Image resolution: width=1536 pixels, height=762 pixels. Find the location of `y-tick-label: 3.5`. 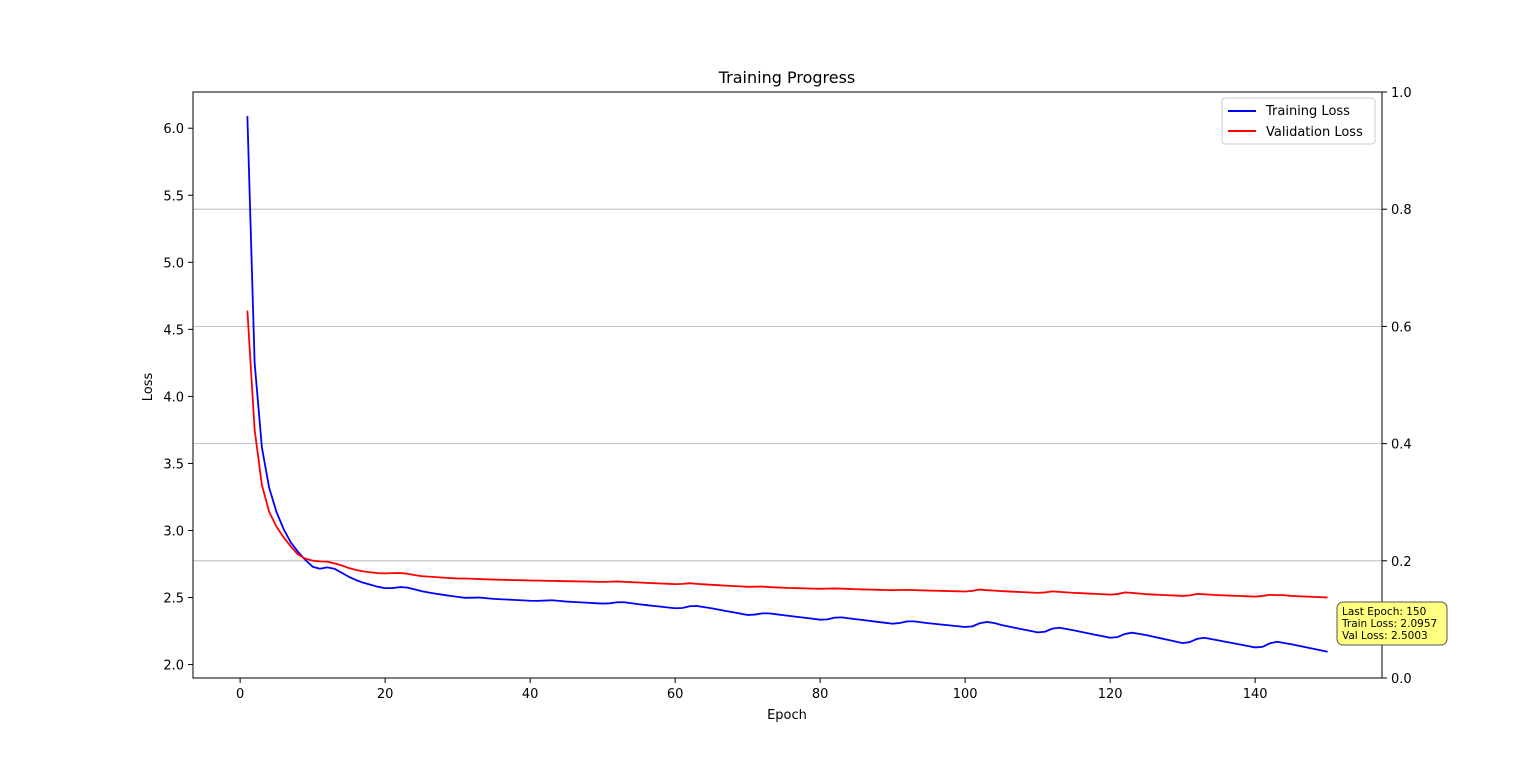

y-tick-label: 3.5 is located at coordinates (173, 464).